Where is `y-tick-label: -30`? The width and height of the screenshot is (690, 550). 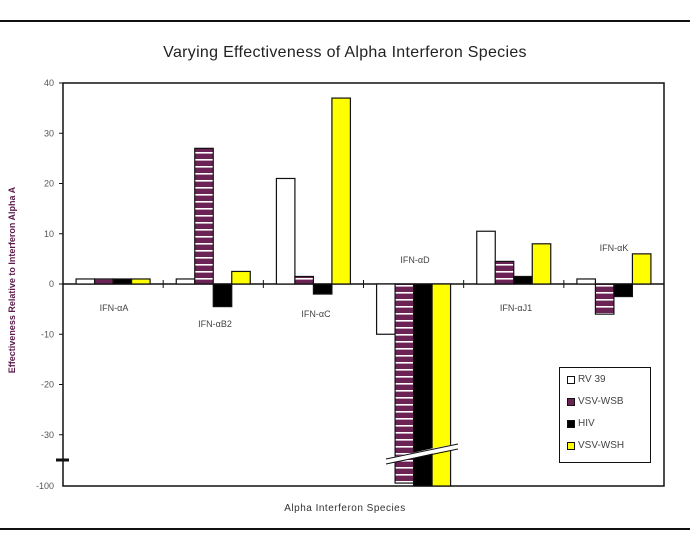
y-tick-label: -30 is located at coordinates (47, 435).